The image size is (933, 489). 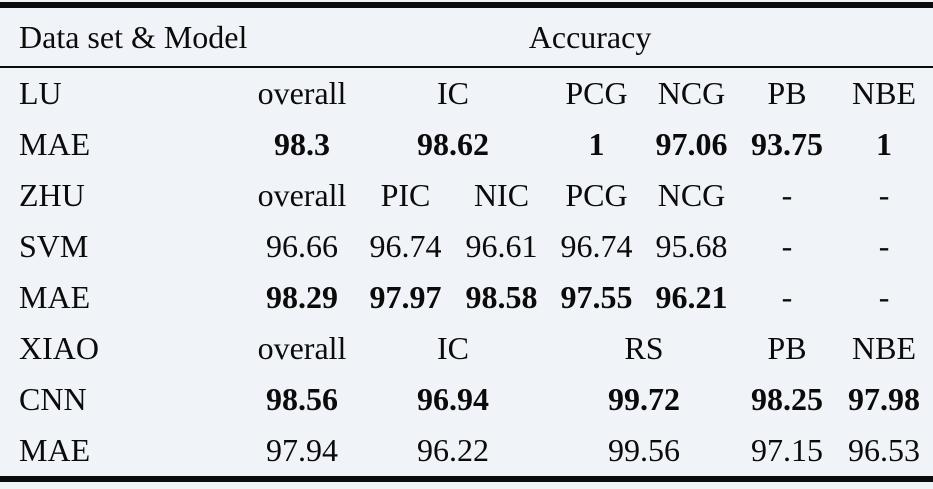 What do you see at coordinates (884, 399) in the screenshot?
I see `value-cell: 97.98` at bounding box center [884, 399].